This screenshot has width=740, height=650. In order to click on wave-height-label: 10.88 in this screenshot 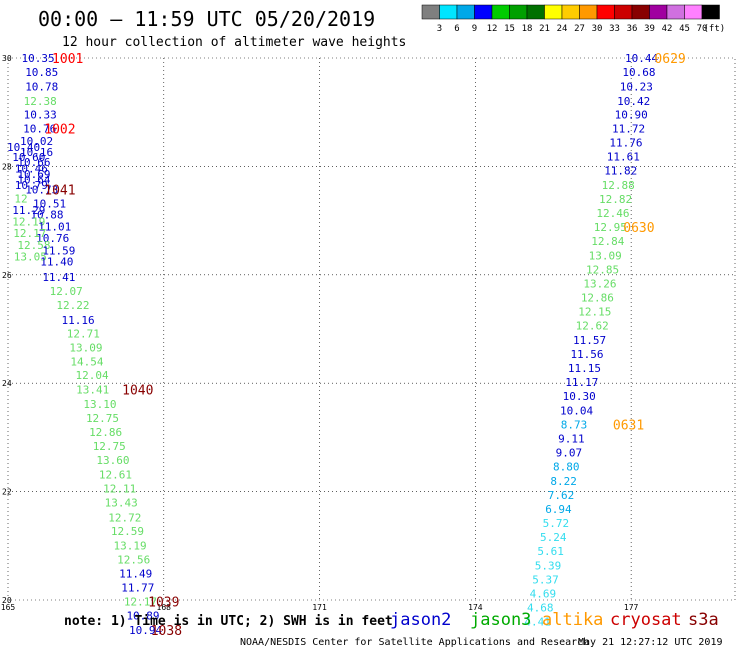, I will do `click(46, 215)`.